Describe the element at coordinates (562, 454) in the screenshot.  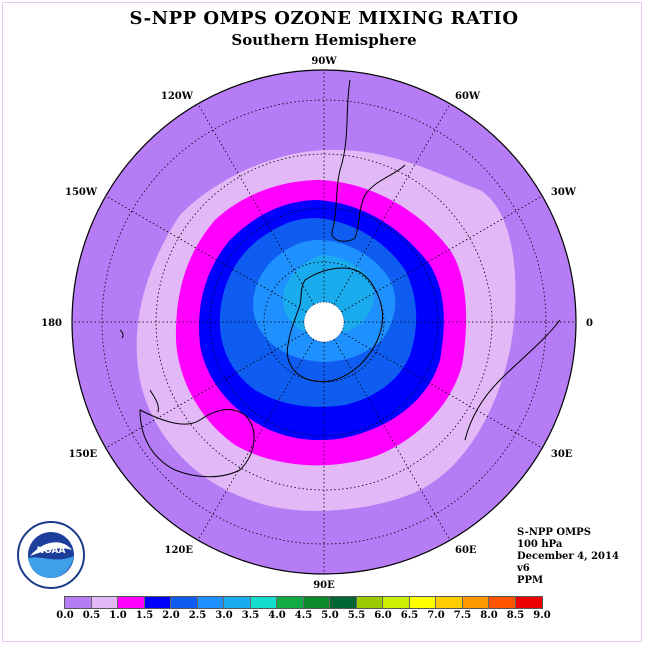
I see `longitude-label: 30E` at that location.